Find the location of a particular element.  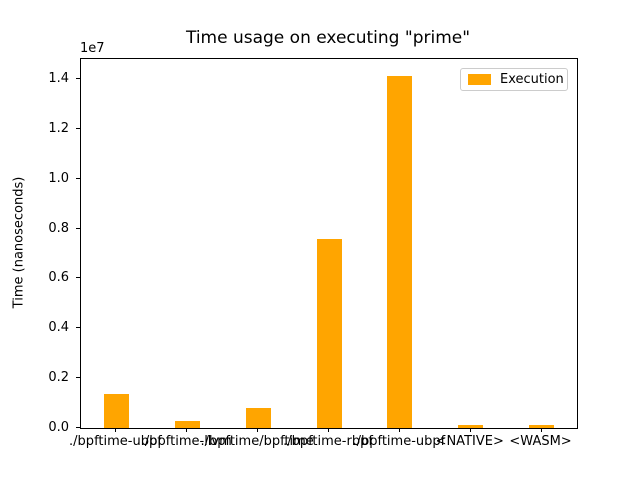

y-tick-label: 0.2 is located at coordinates (58, 378).